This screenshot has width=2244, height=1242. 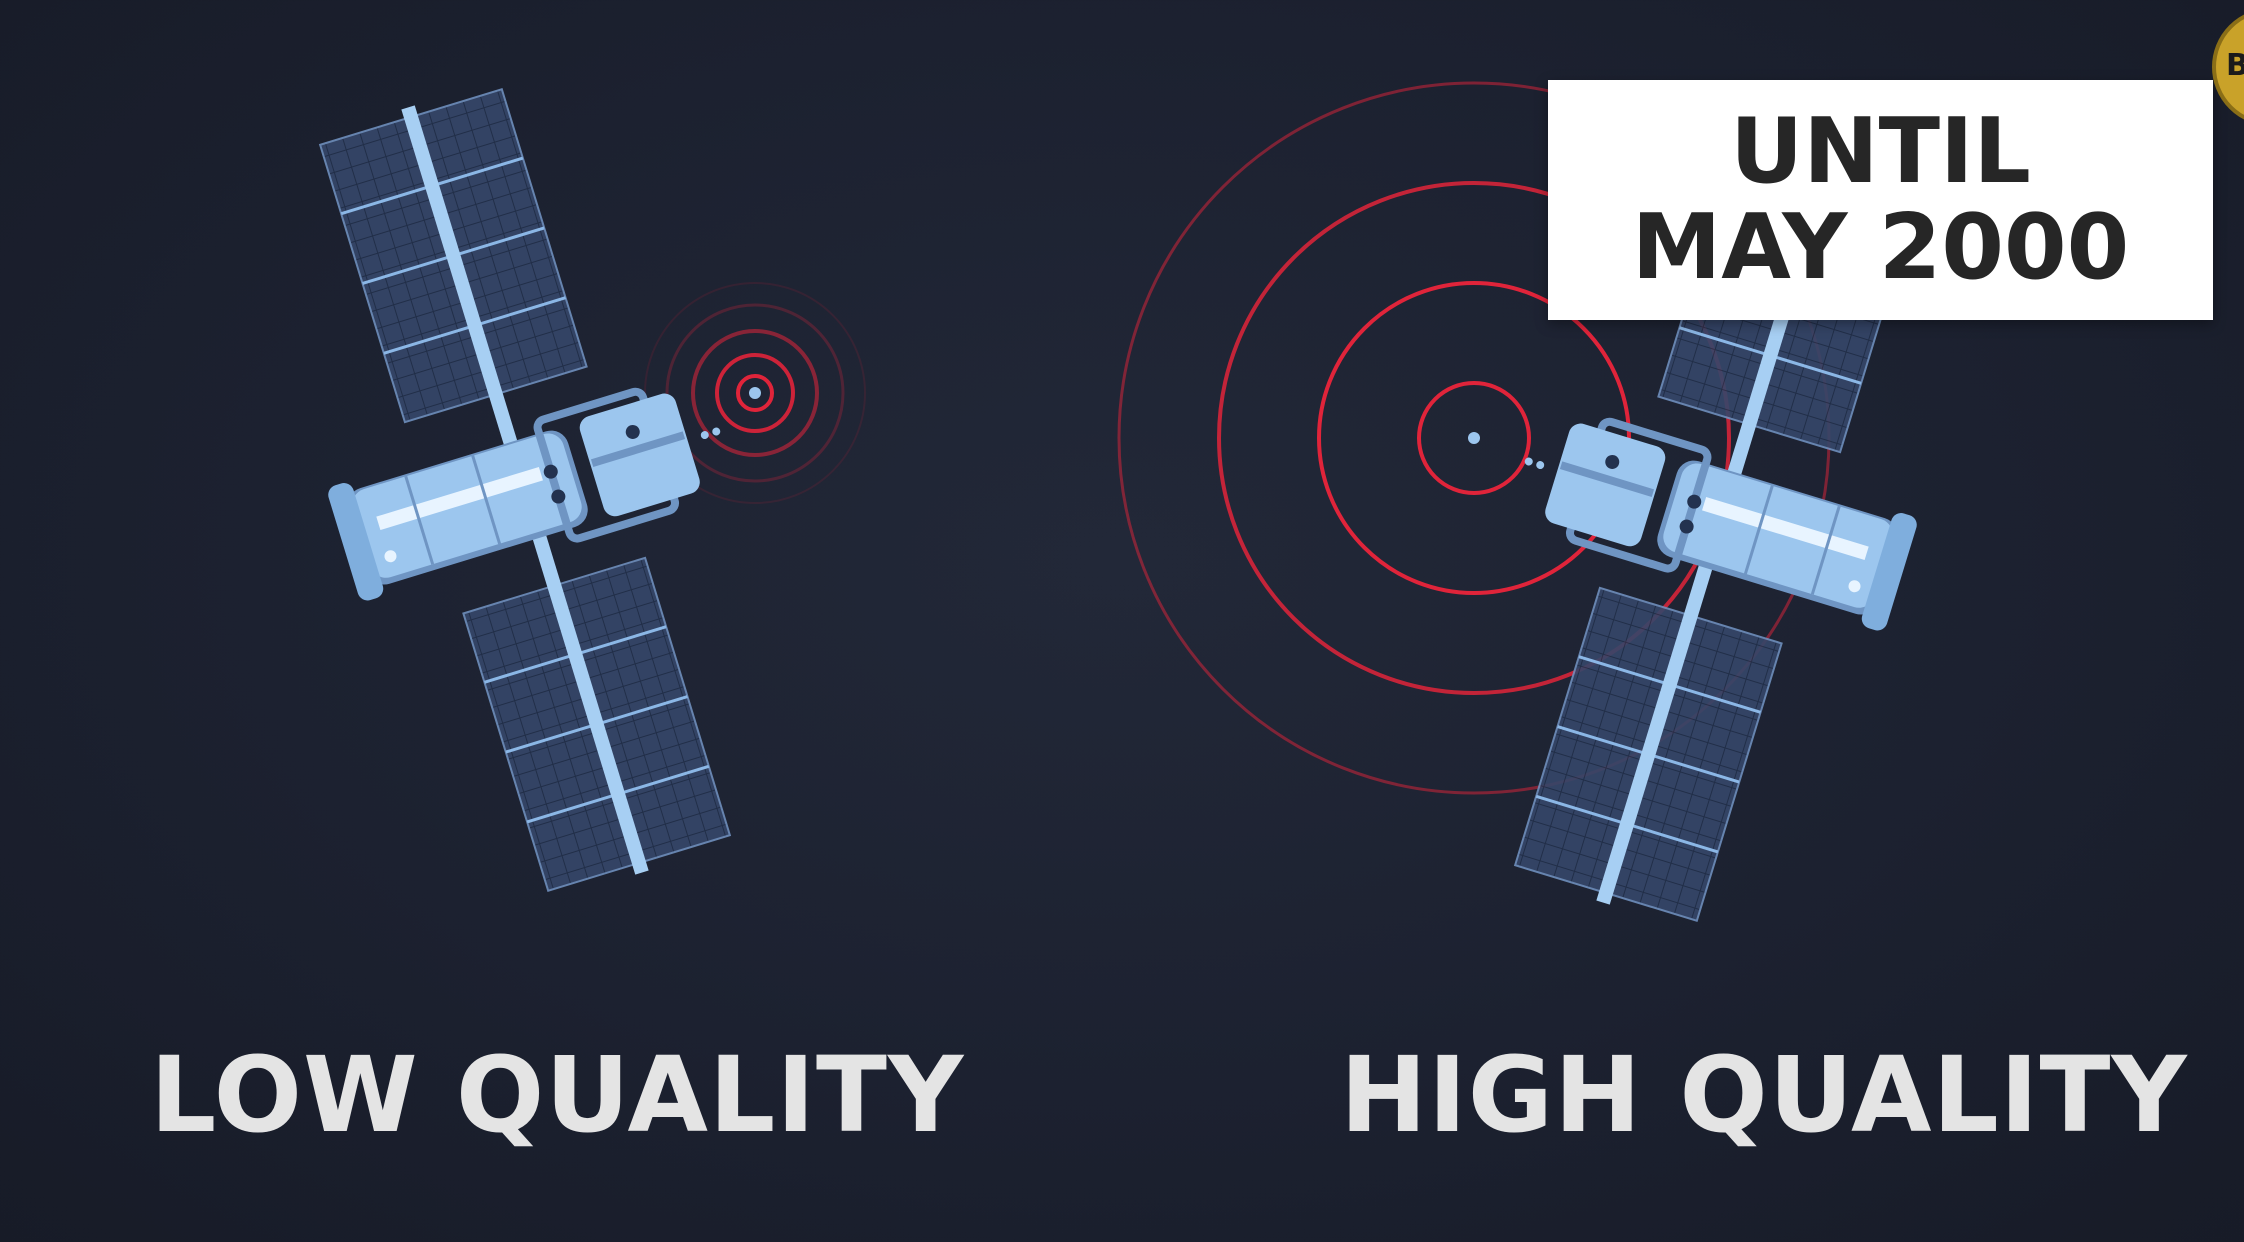 I want to click on corner-badge-text: B, so click(x=2235, y=65).